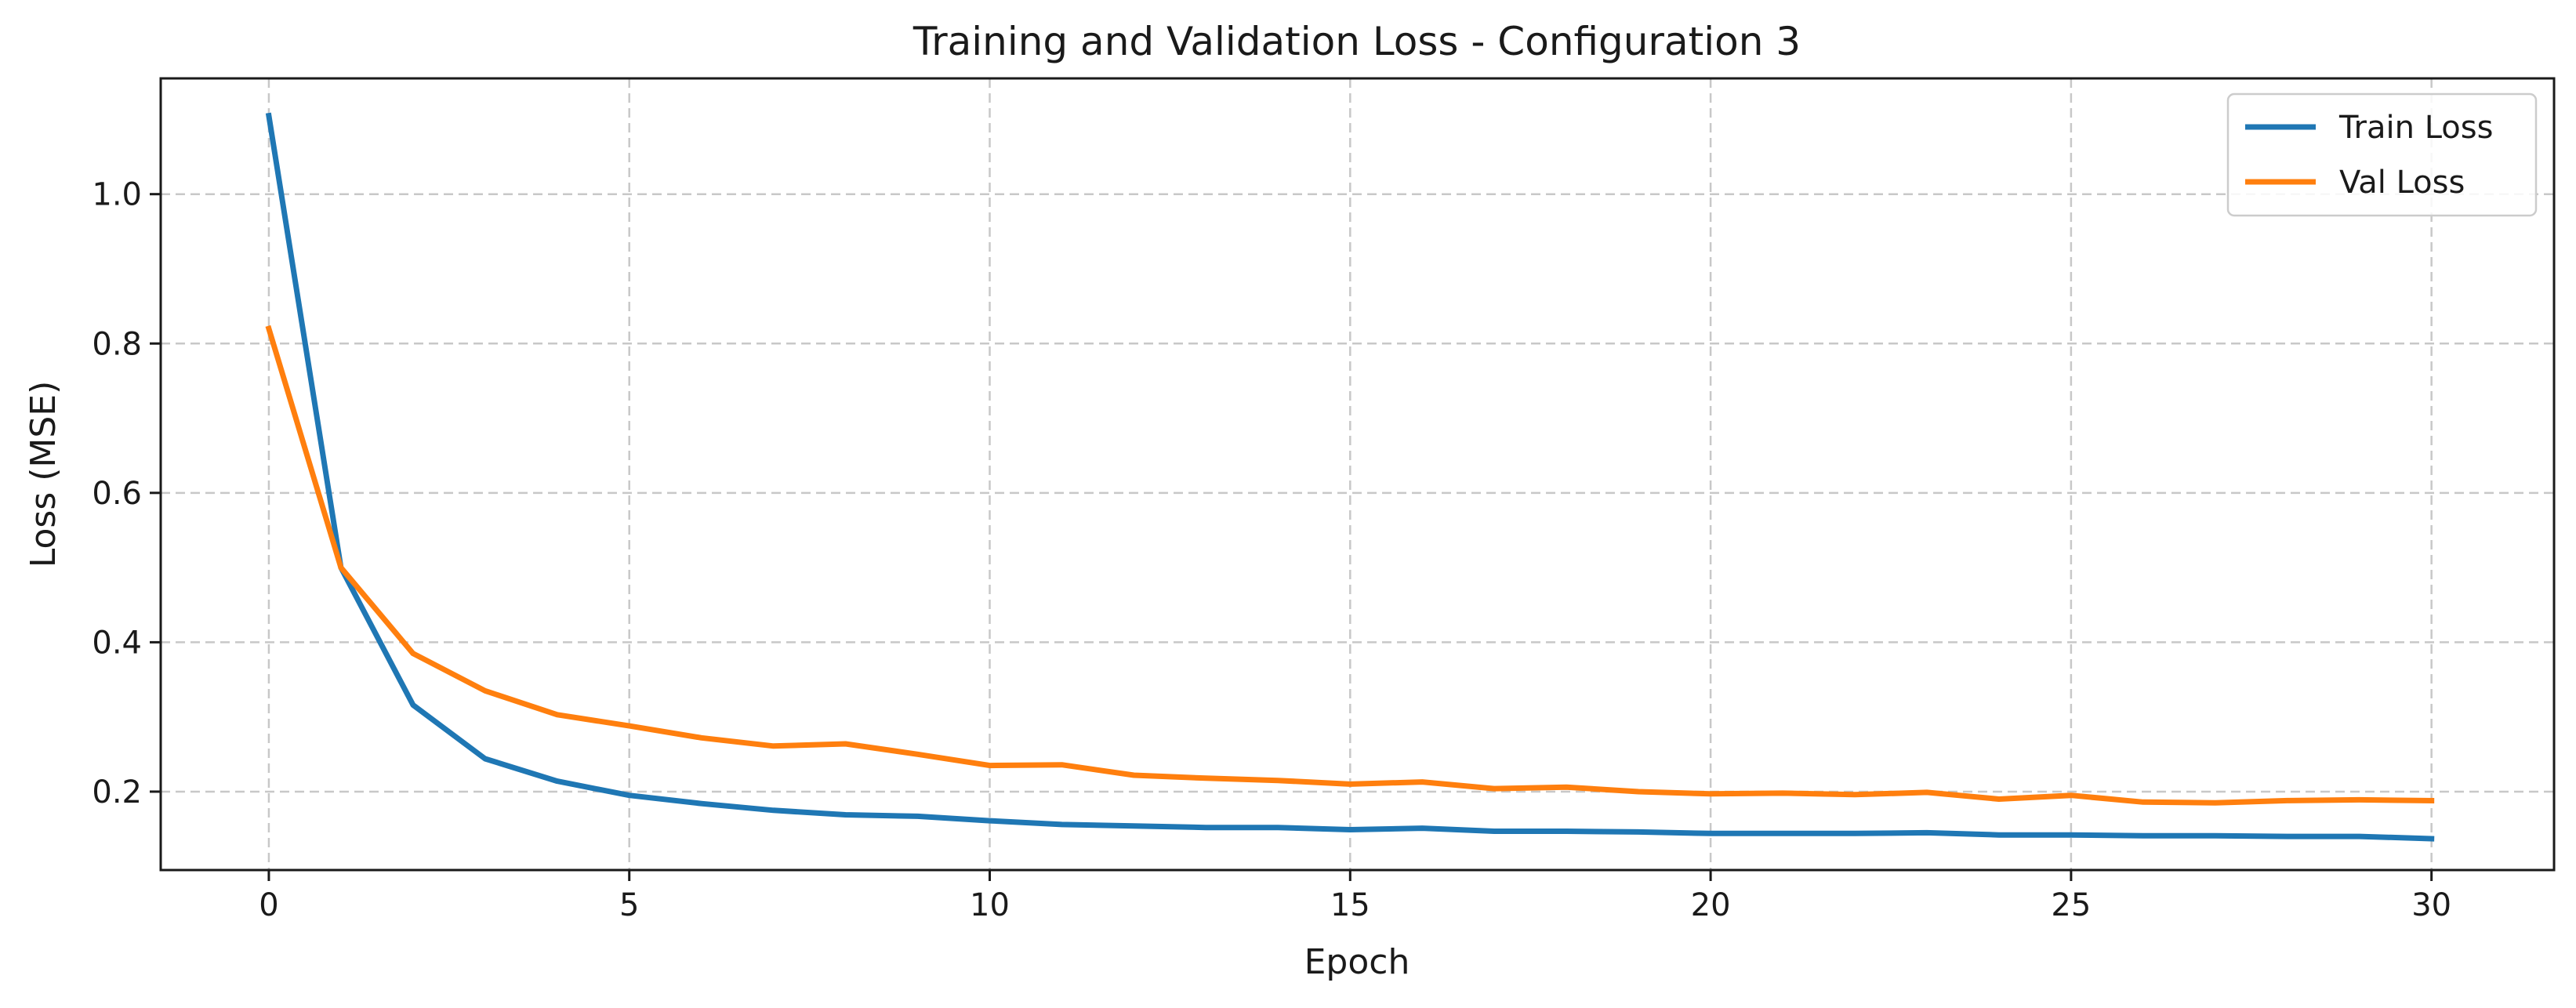 Image resolution: width=2576 pixels, height=1008 pixels. I want to click on y-axis-label: Loss (MSE), so click(43, 474).